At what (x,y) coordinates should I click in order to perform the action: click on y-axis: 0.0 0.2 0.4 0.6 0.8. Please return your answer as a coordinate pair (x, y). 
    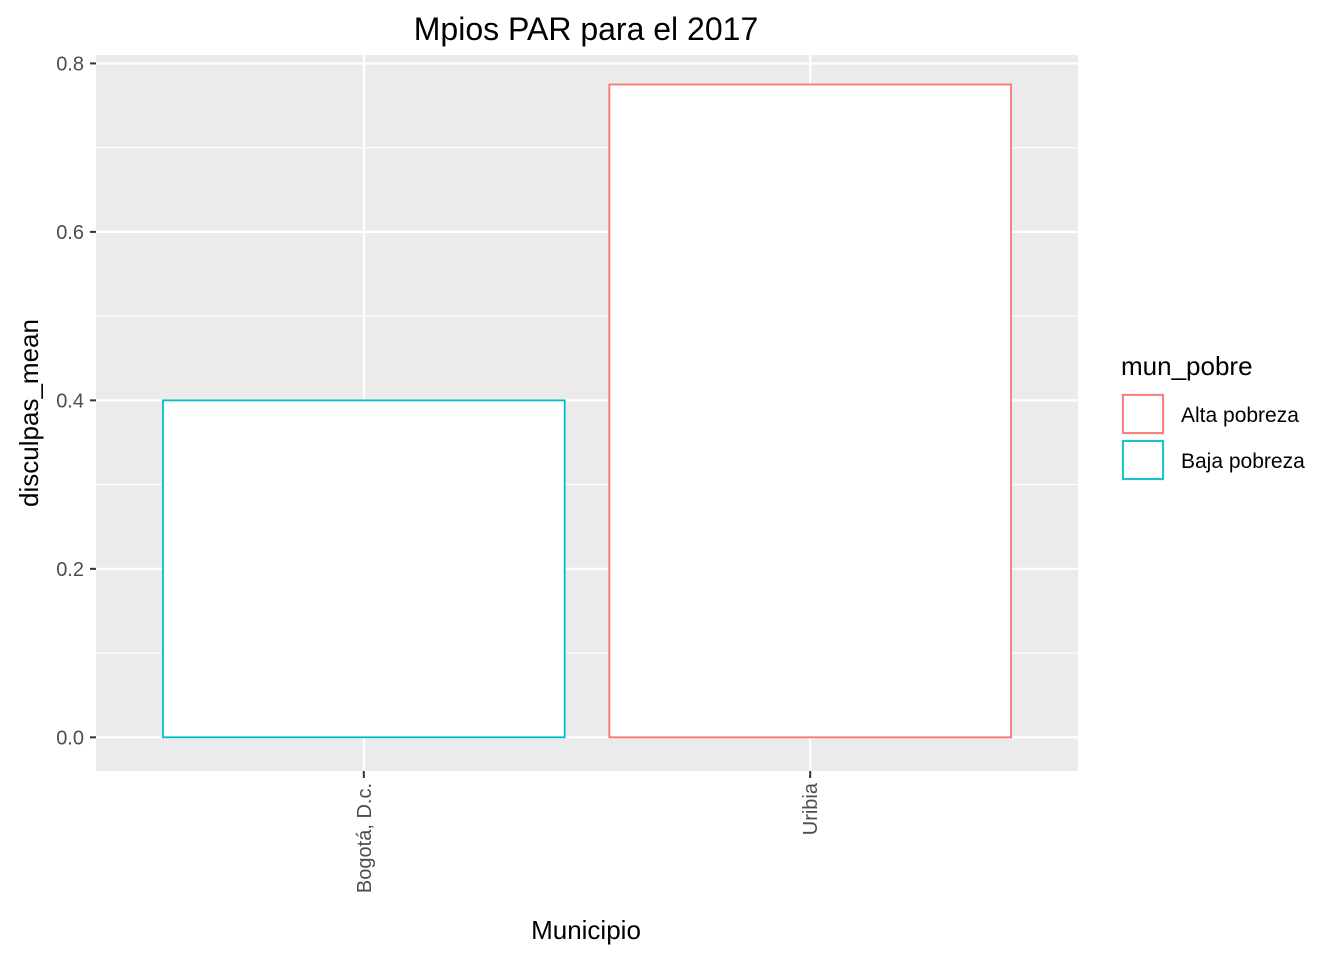
    Looking at the image, I should click on (76, 401).